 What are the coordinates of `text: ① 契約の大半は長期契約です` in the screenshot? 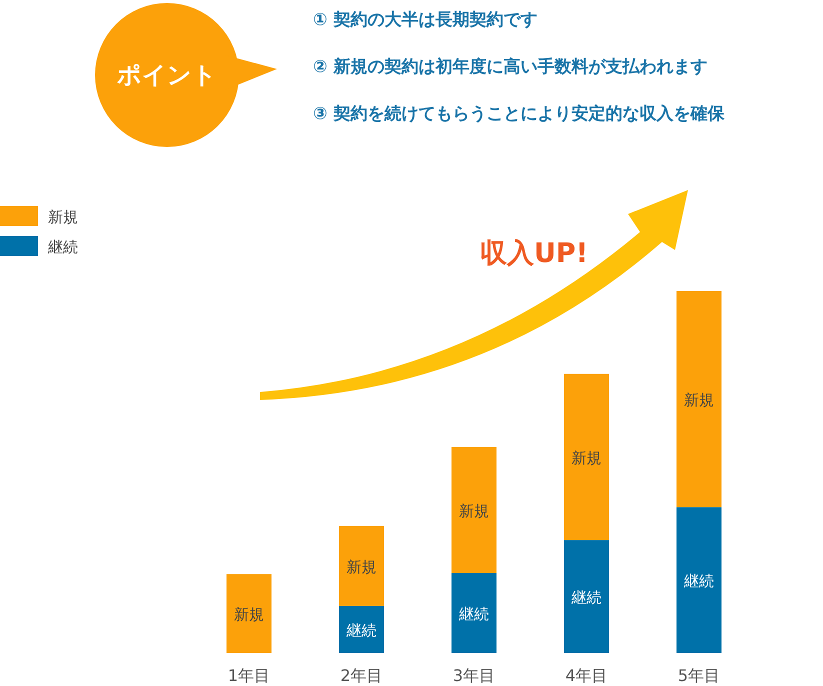 It's located at (425, 20).